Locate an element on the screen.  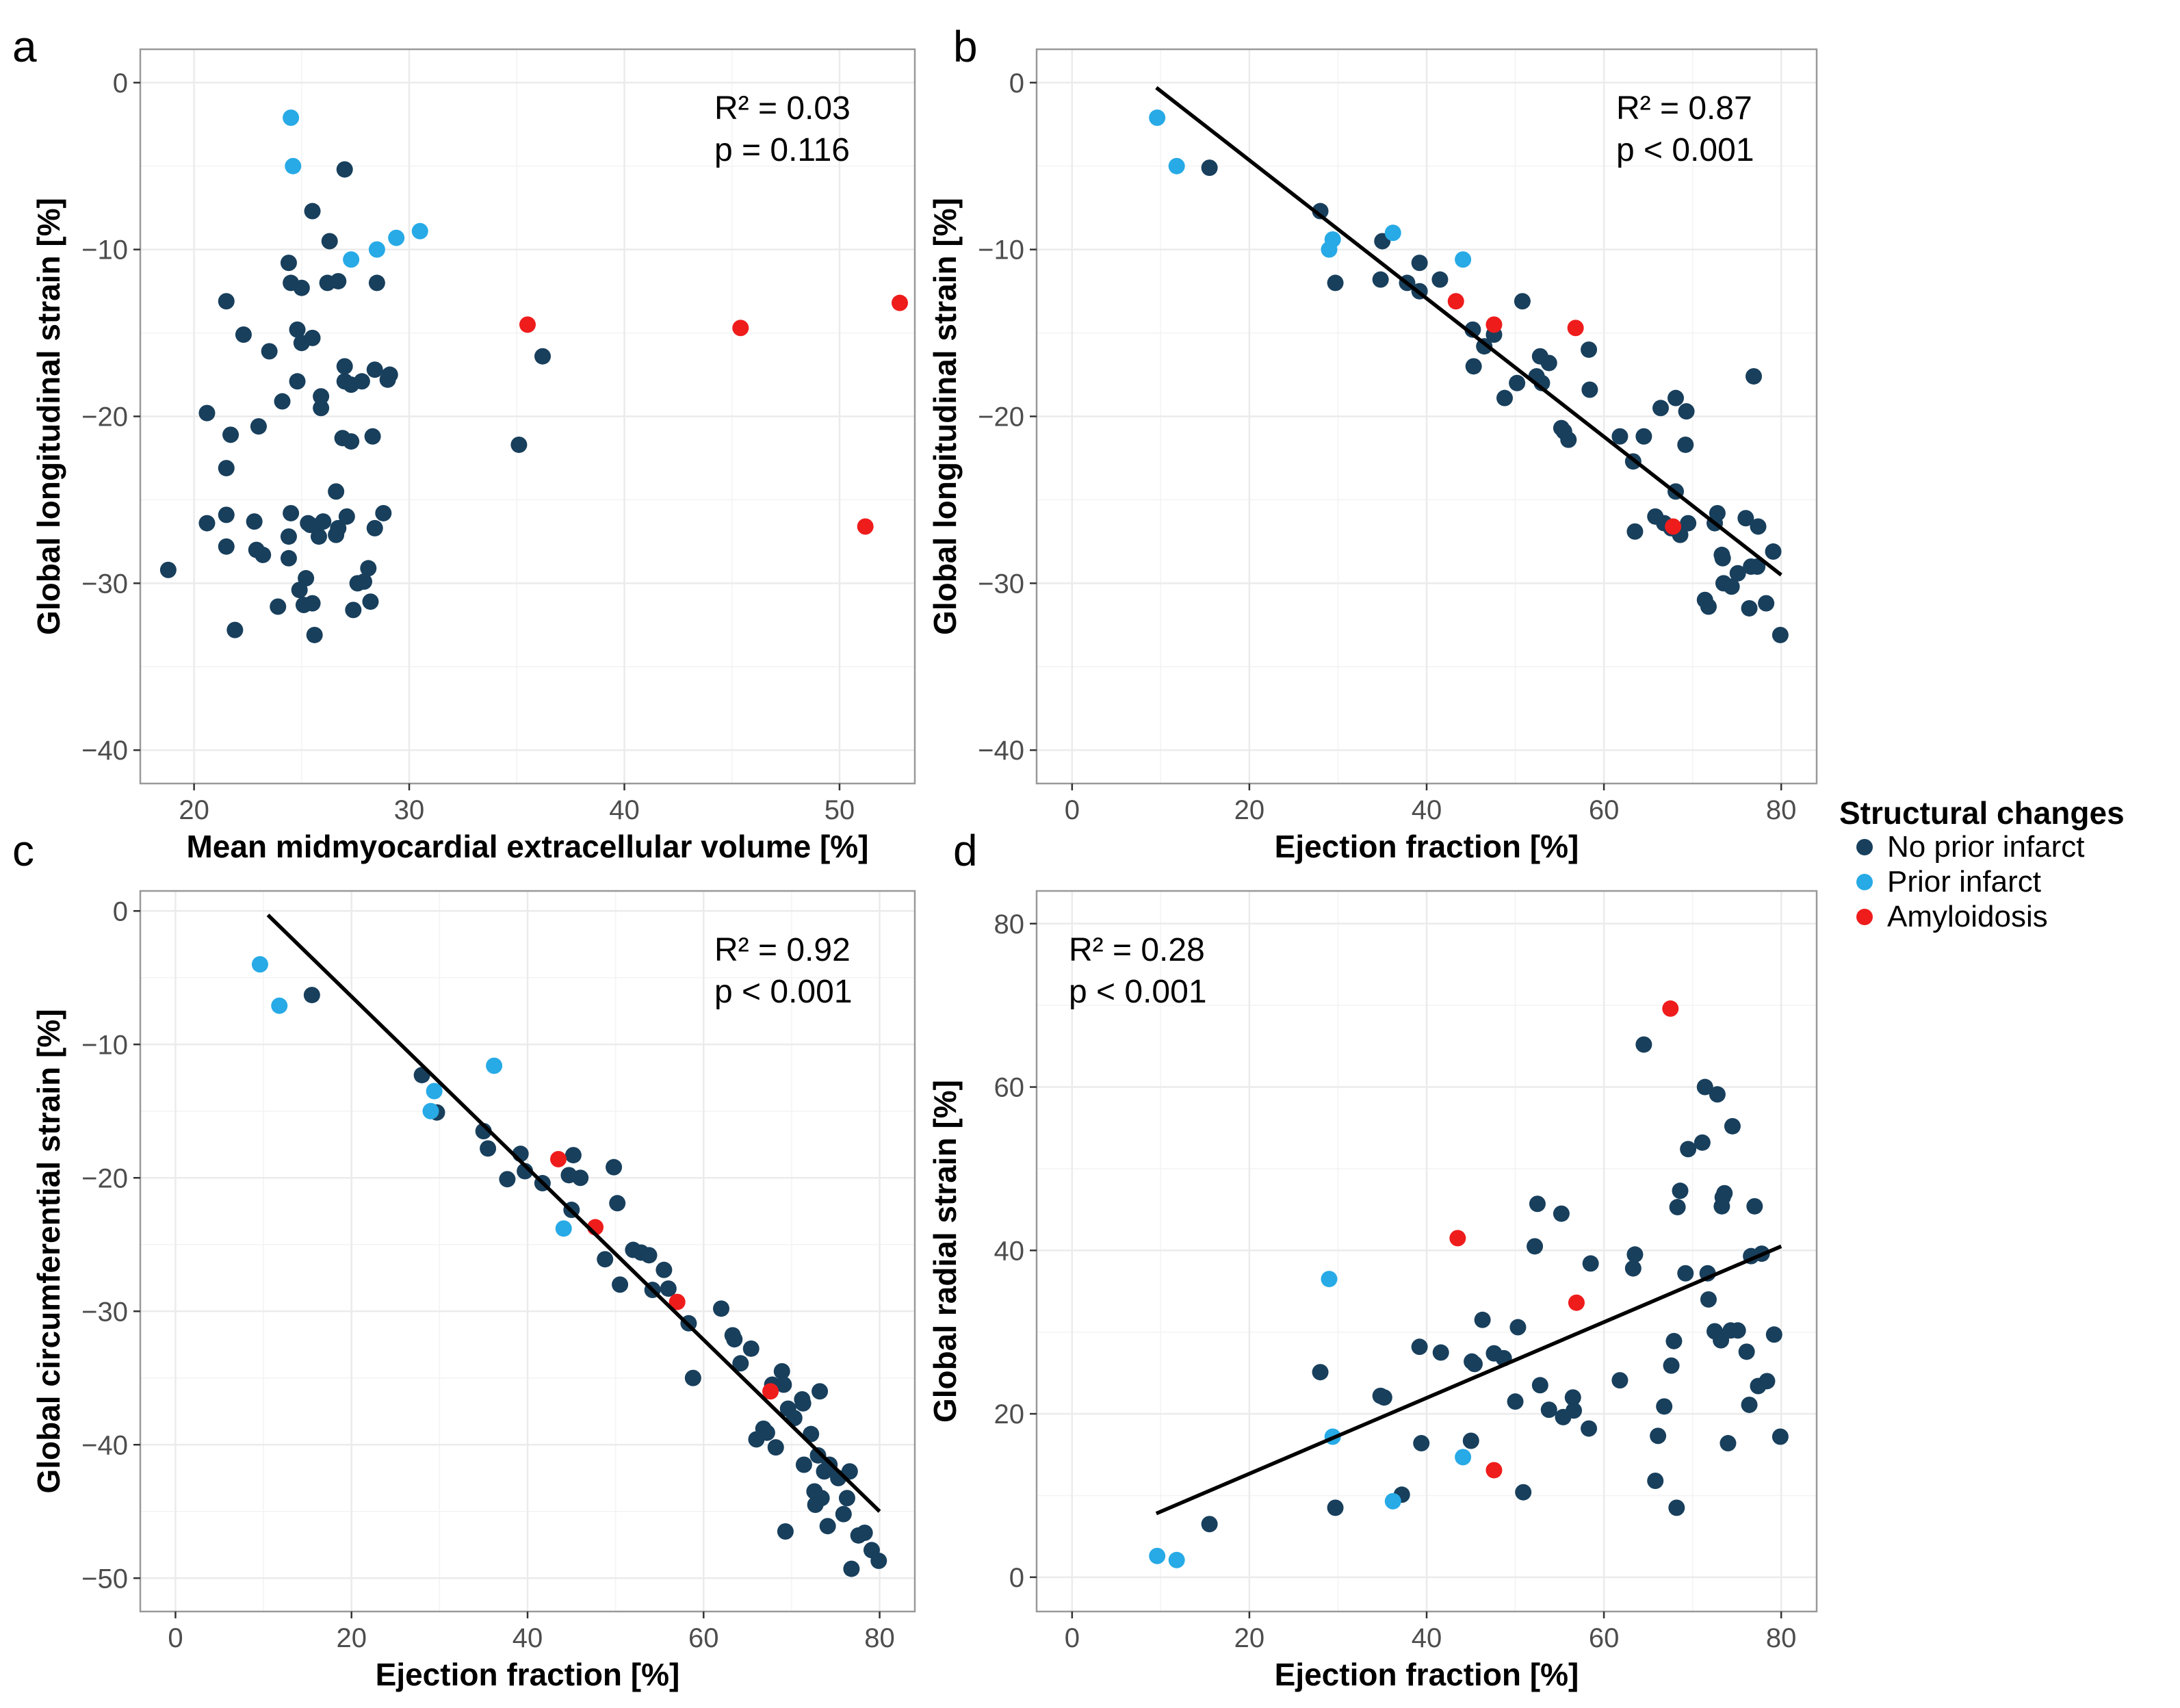
panel-letter: d is located at coordinates (965, 850).